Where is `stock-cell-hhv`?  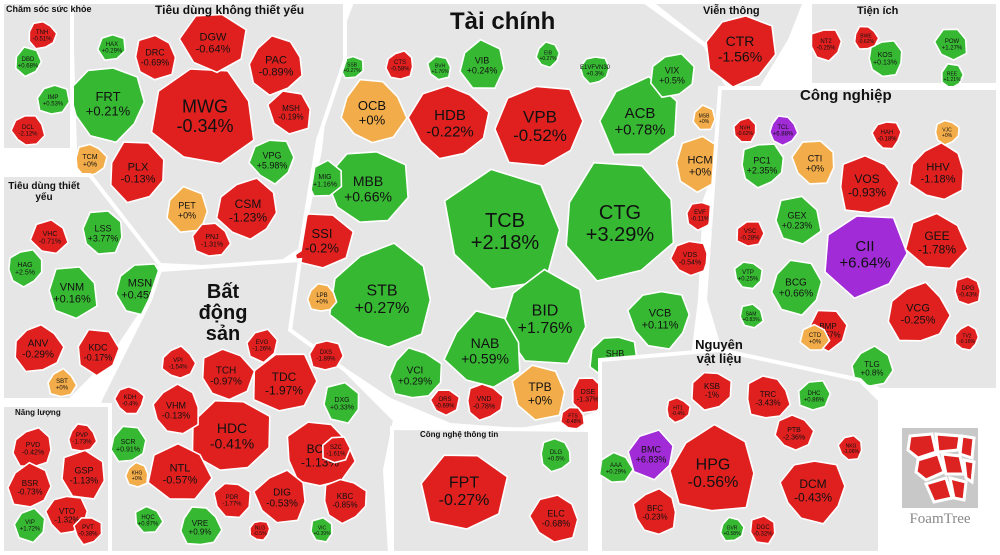
stock-cell-hhv is located at coordinates (936, 171).